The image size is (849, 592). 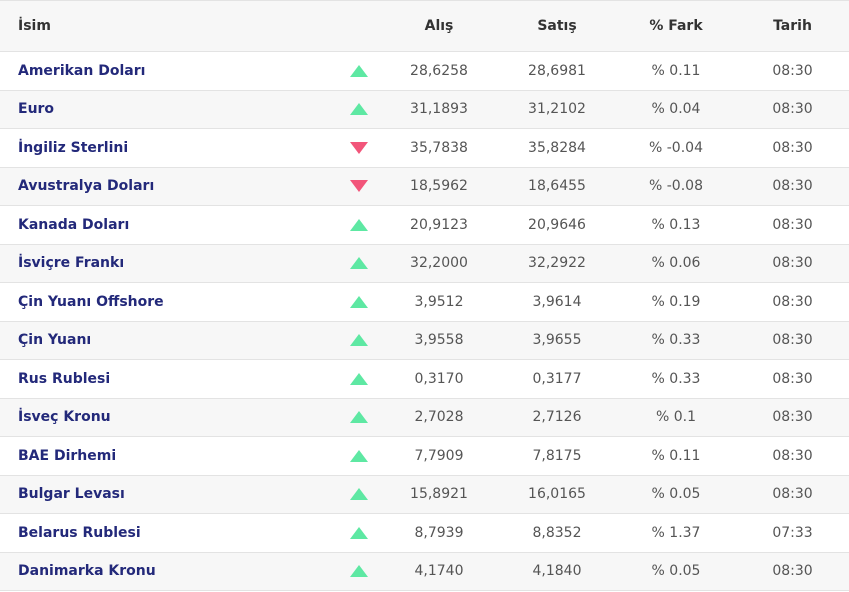 What do you see at coordinates (36, 109) in the screenshot?
I see `currency-name-link: Euro` at bounding box center [36, 109].